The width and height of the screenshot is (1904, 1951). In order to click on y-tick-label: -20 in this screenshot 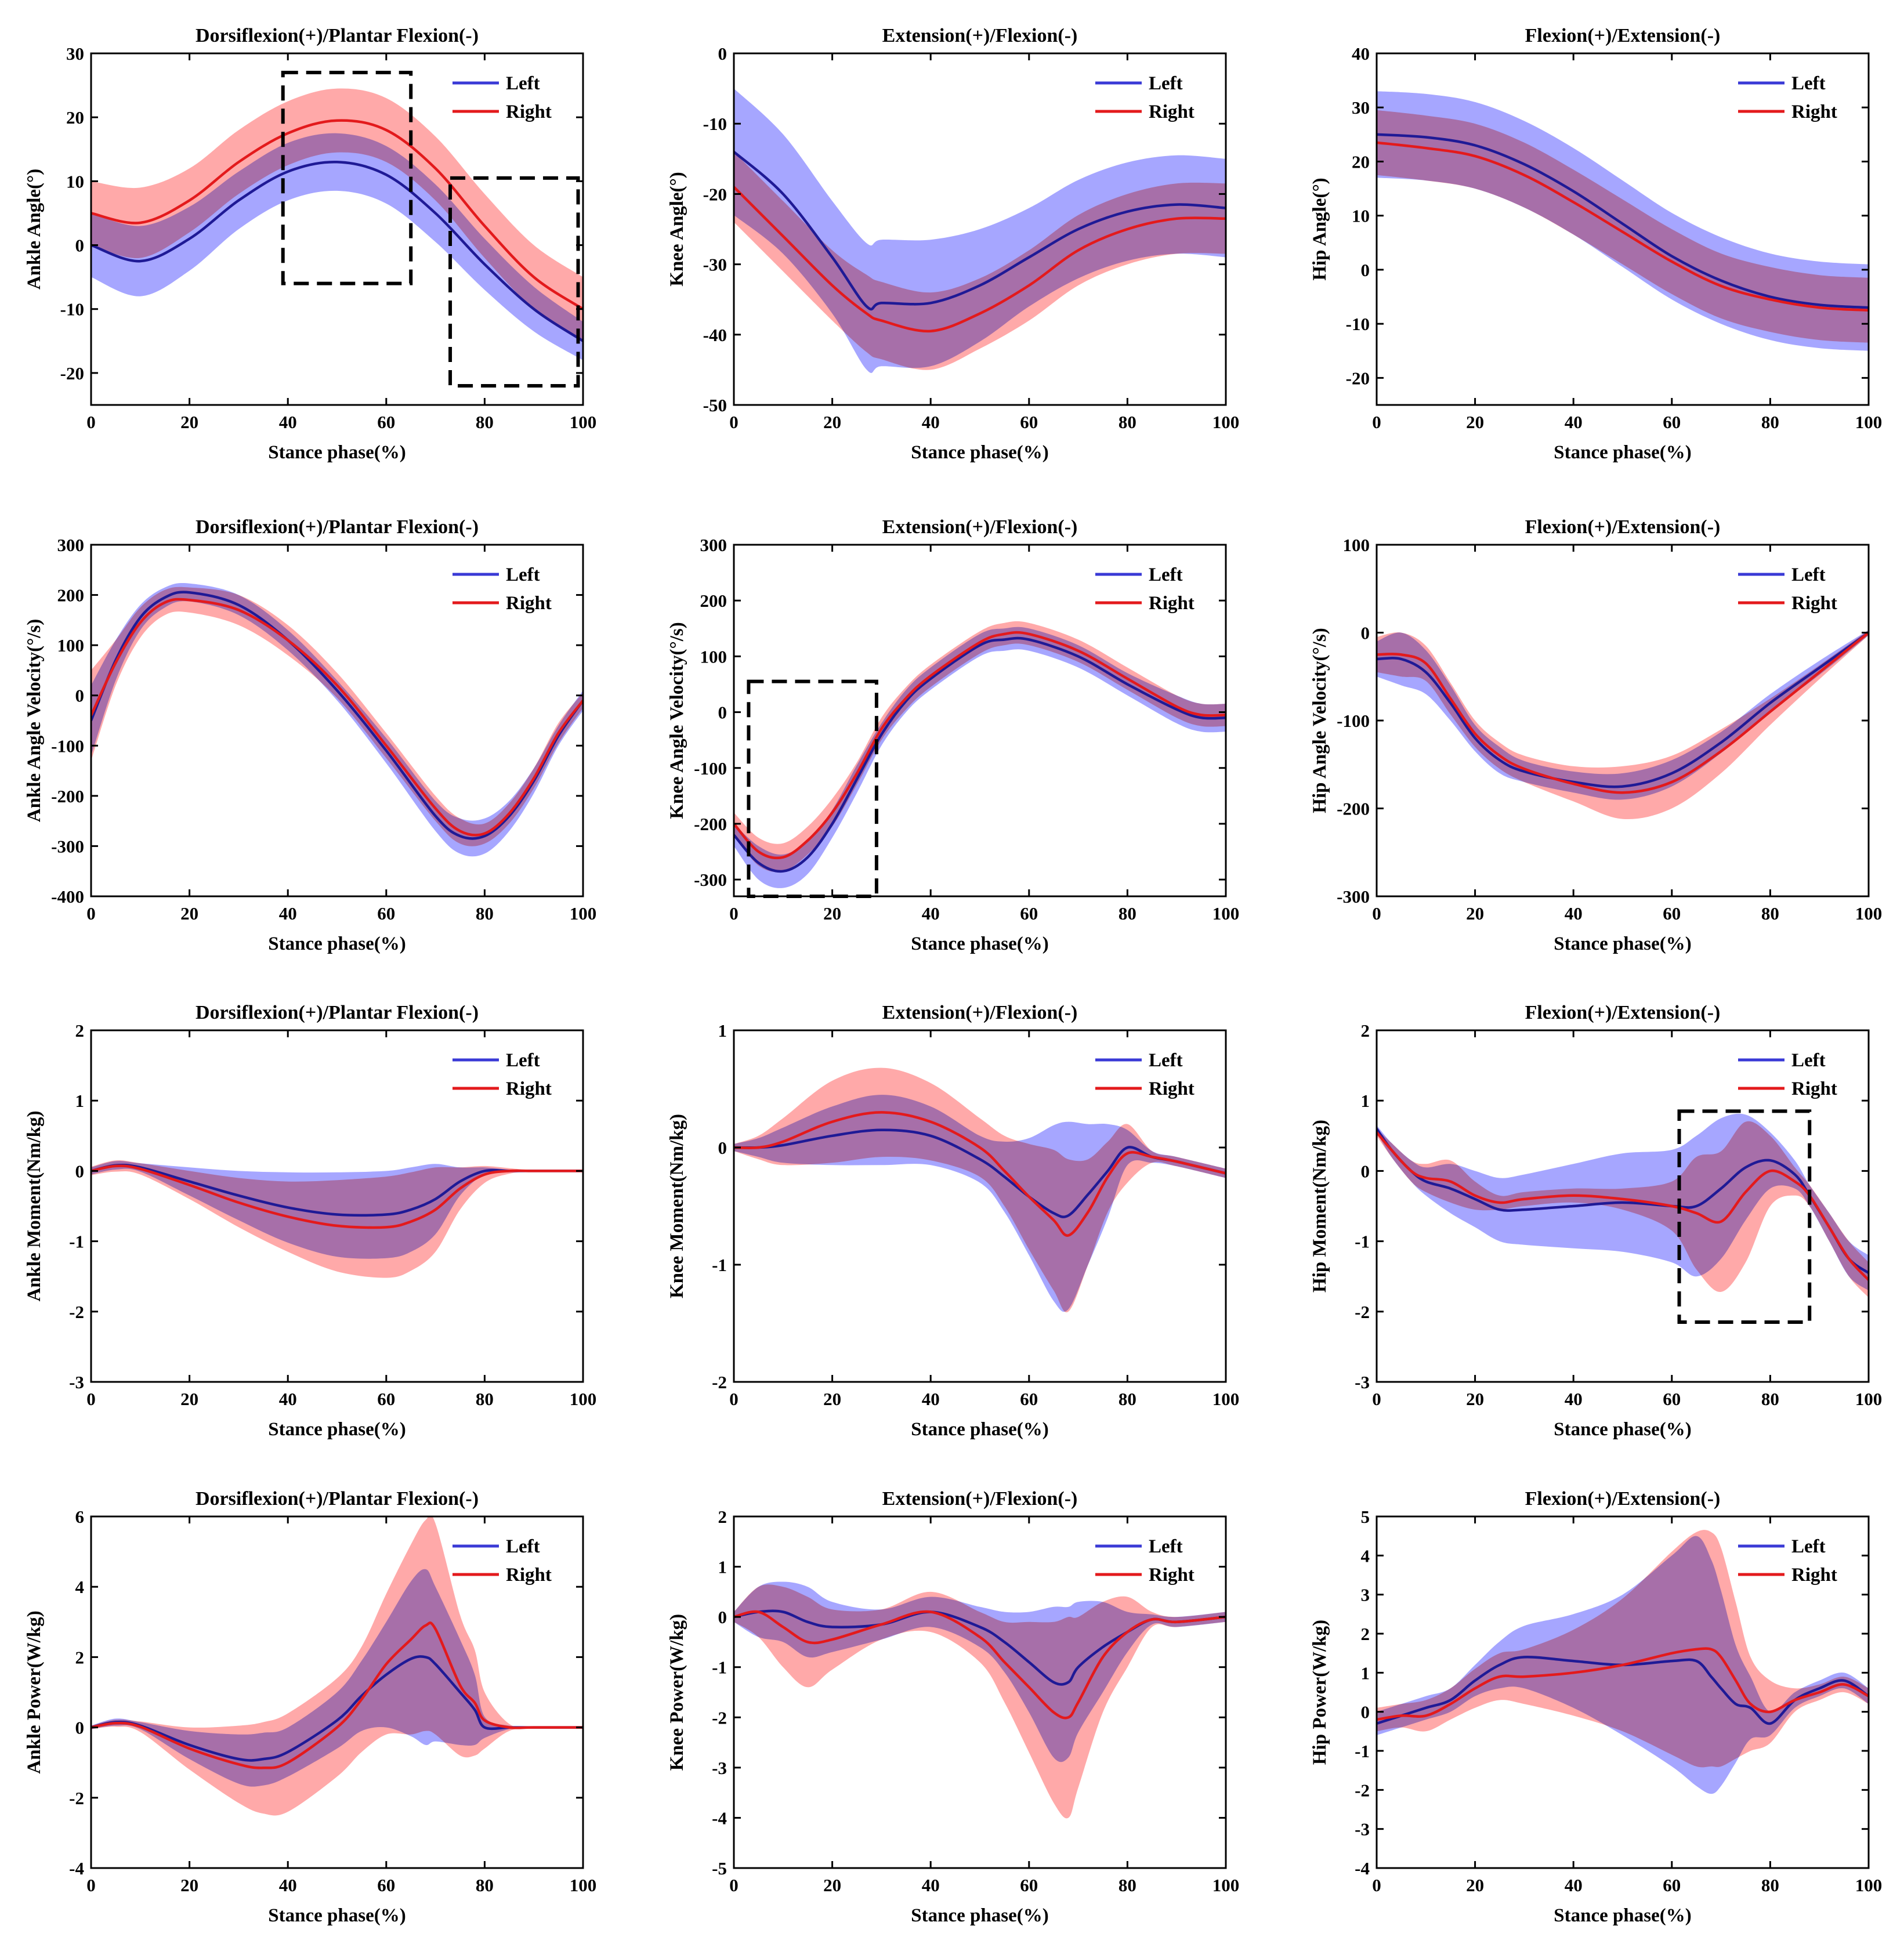, I will do `click(72, 373)`.